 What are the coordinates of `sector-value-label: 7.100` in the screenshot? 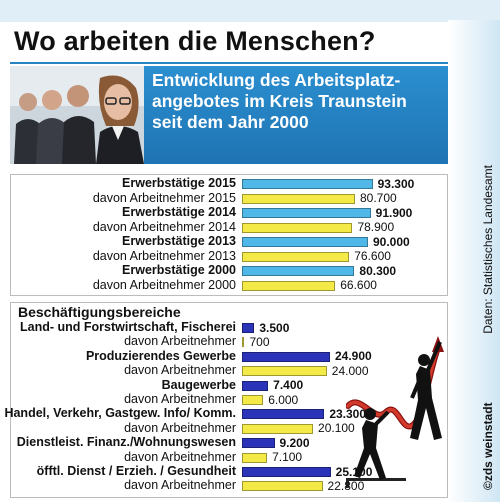 It's located at (287, 457).